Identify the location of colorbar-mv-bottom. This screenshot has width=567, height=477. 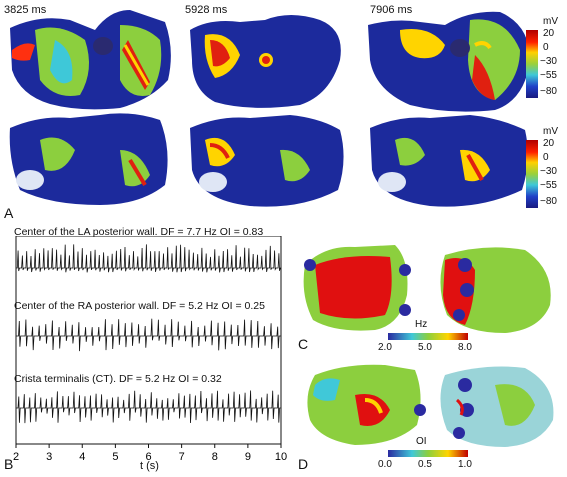
(532, 174).